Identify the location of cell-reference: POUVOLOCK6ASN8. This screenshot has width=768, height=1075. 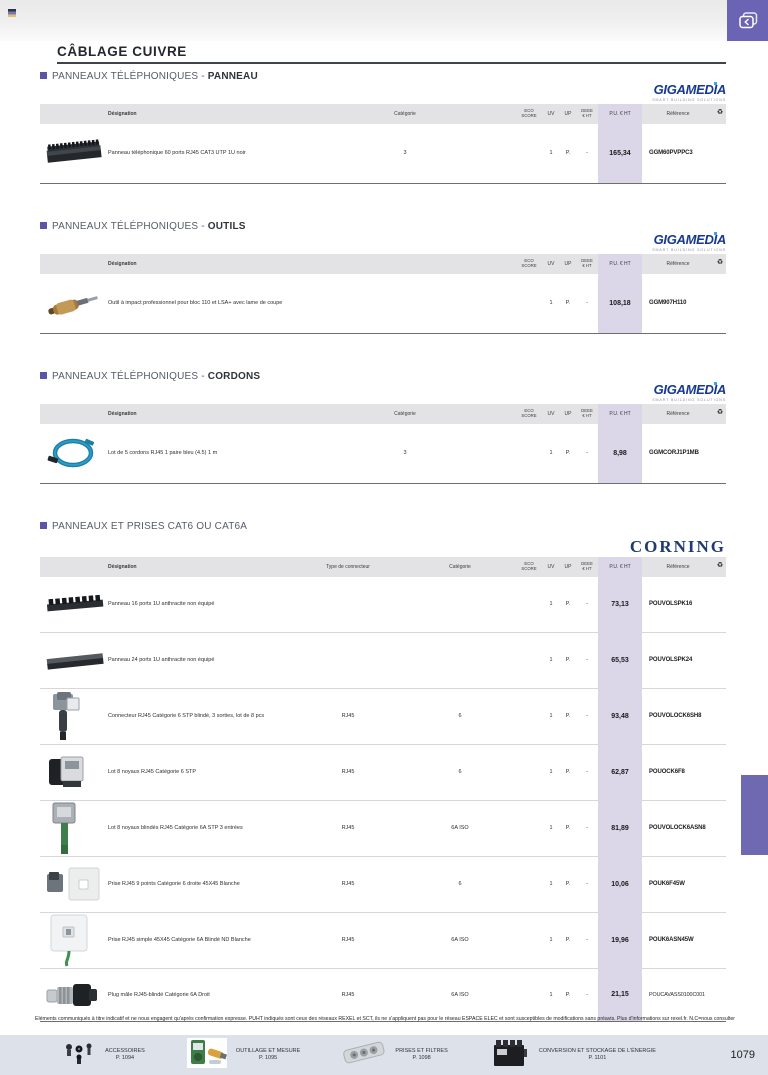
(678, 829).